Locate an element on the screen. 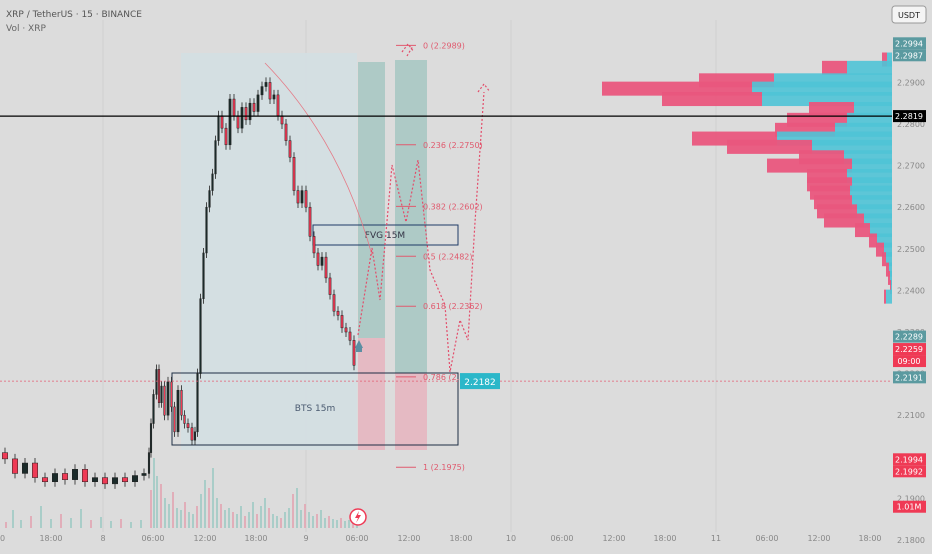  marker-base is located at coordinates (359, 350).